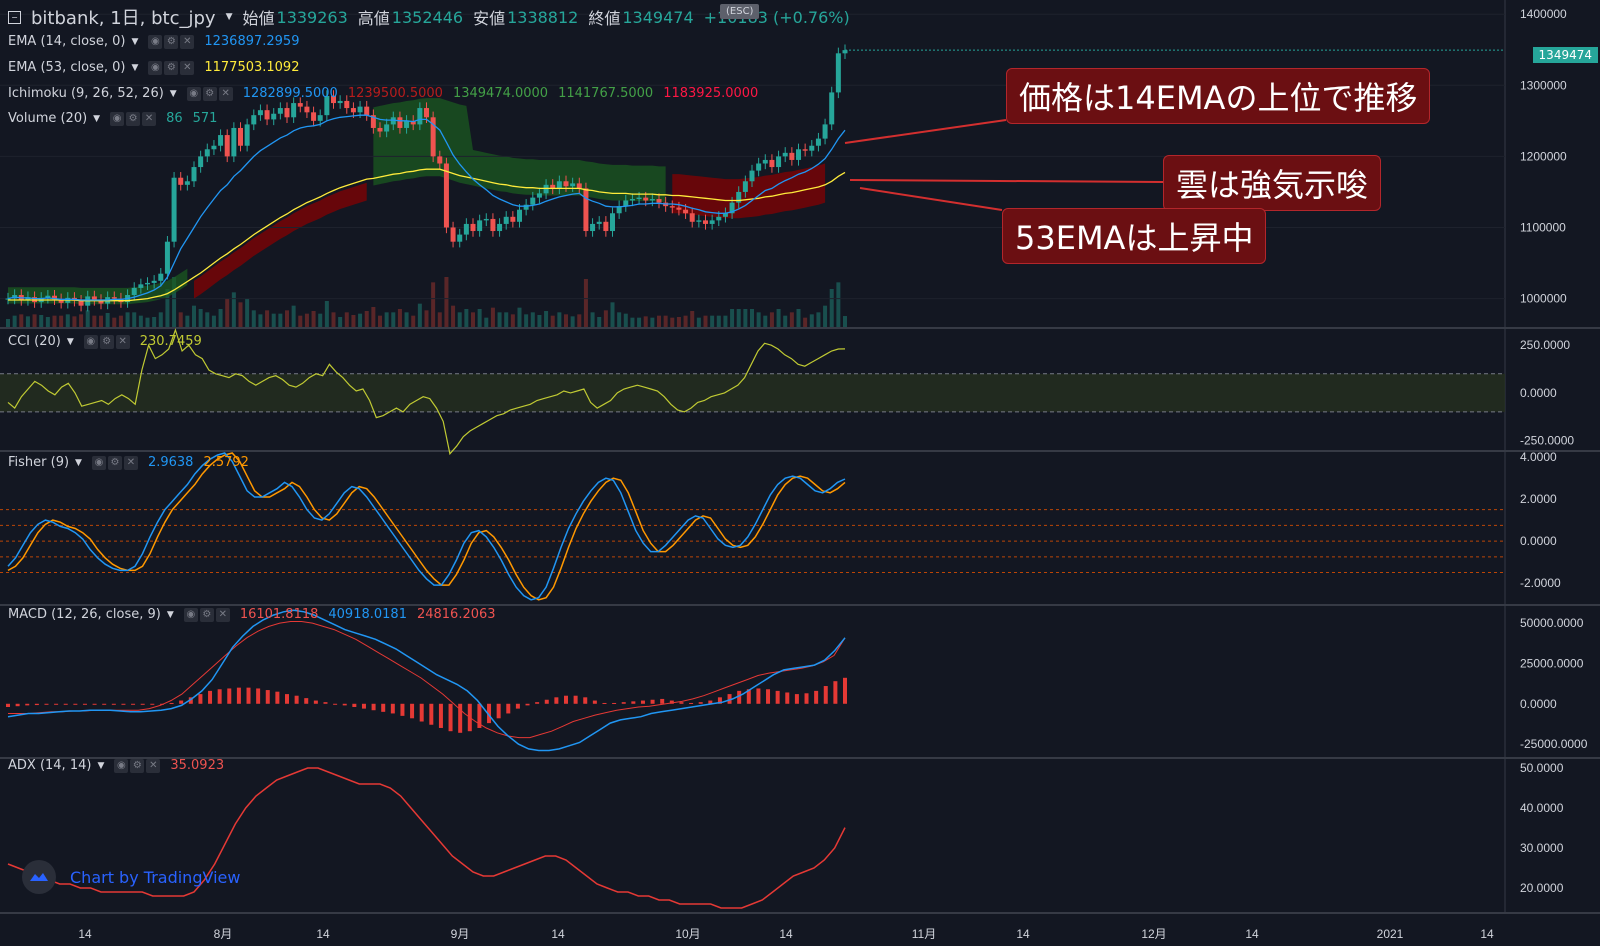  Describe the element at coordinates (67, 67) in the screenshot. I see `ema53-label: EMA (53, close, 0)` at that location.